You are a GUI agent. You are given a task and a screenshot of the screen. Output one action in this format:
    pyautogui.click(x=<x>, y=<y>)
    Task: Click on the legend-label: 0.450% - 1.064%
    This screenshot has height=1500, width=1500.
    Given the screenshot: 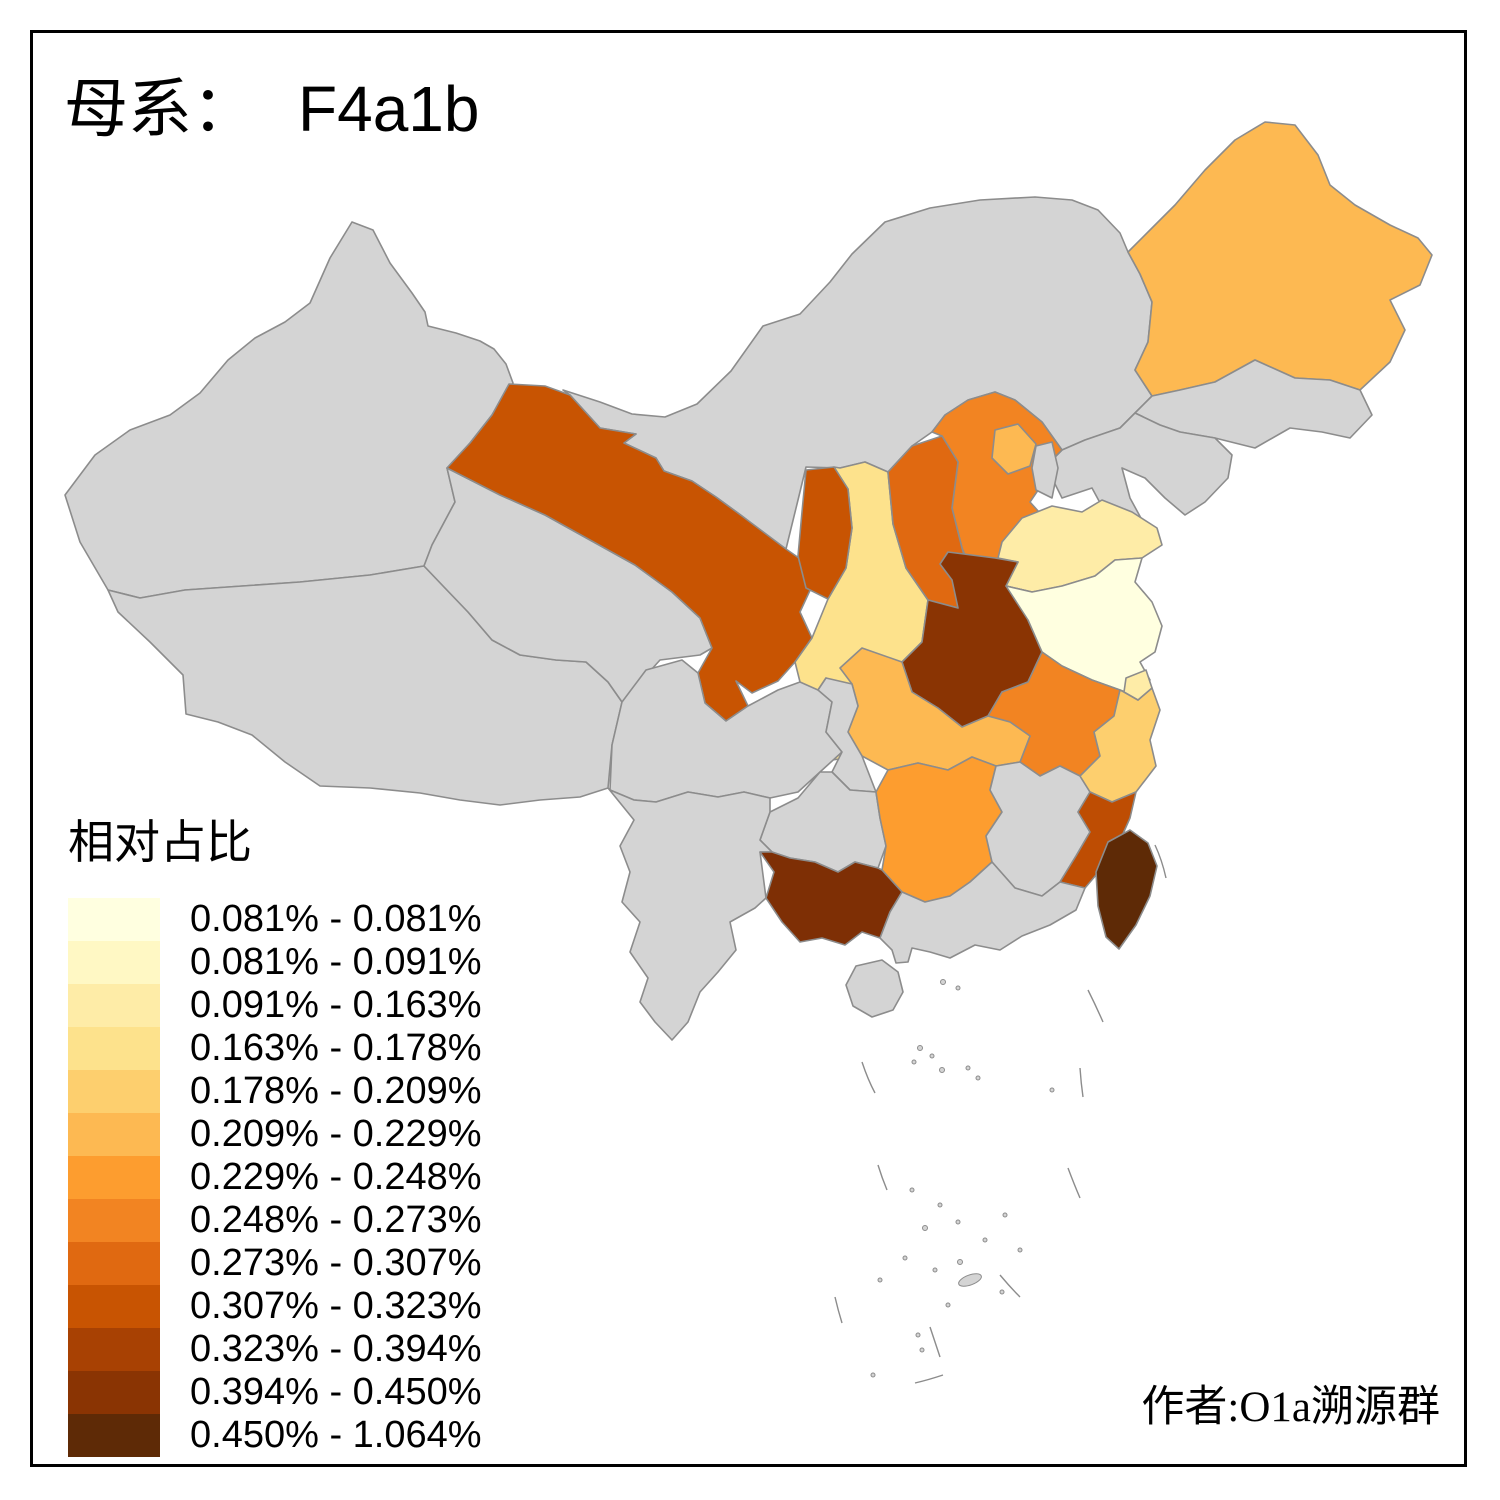 What is the action you would take?
    pyautogui.click(x=336, y=1435)
    